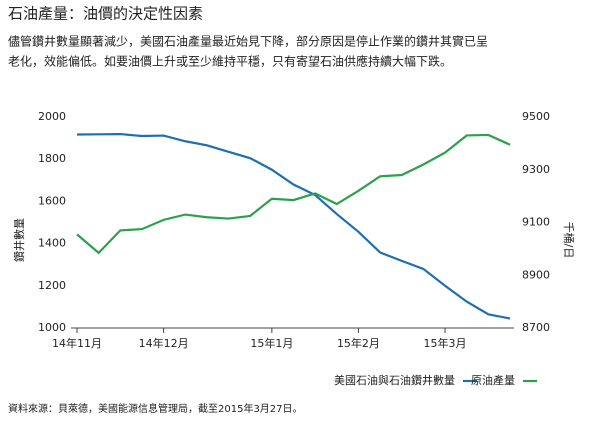 This screenshot has width=590, height=429. What do you see at coordinates (77, 343) in the screenshot?
I see `x-tick-label: 14年11月` at bounding box center [77, 343].